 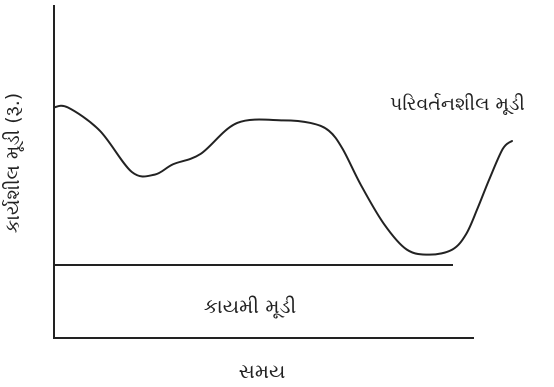 What do you see at coordinates (250, 306) in the screenshot?
I see `fixed-capital-label: કાયમી મૂડી` at bounding box center [250, 306].